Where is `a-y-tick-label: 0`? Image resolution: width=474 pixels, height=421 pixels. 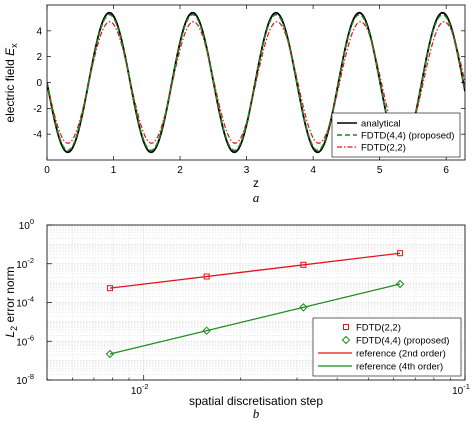 a-y-tick-label: 0 is located at coordinates (39, 83).